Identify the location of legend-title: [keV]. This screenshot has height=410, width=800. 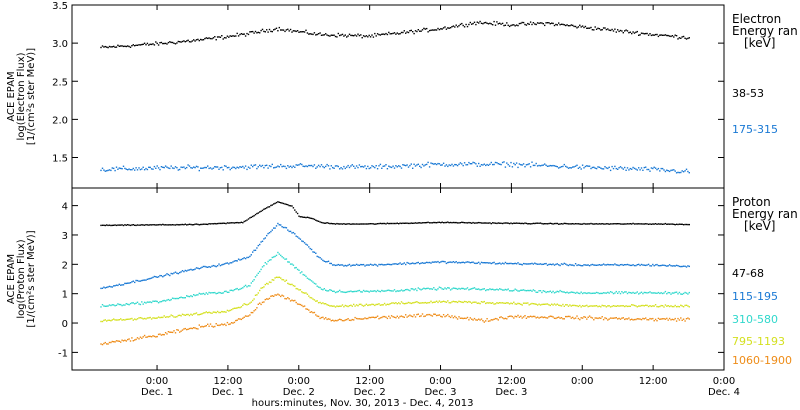
(759, 226).